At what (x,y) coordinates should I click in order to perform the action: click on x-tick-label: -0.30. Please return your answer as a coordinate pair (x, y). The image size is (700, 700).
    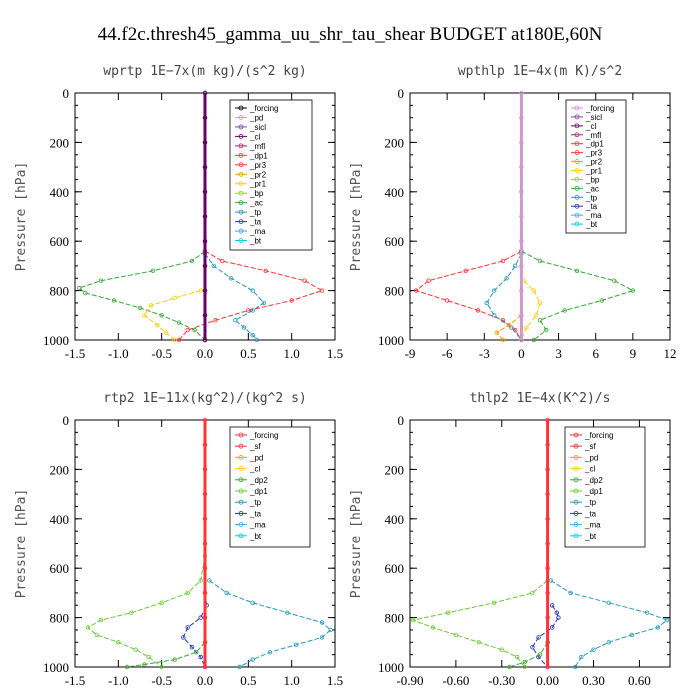
    Looking at the image, I should click on (501, 680).